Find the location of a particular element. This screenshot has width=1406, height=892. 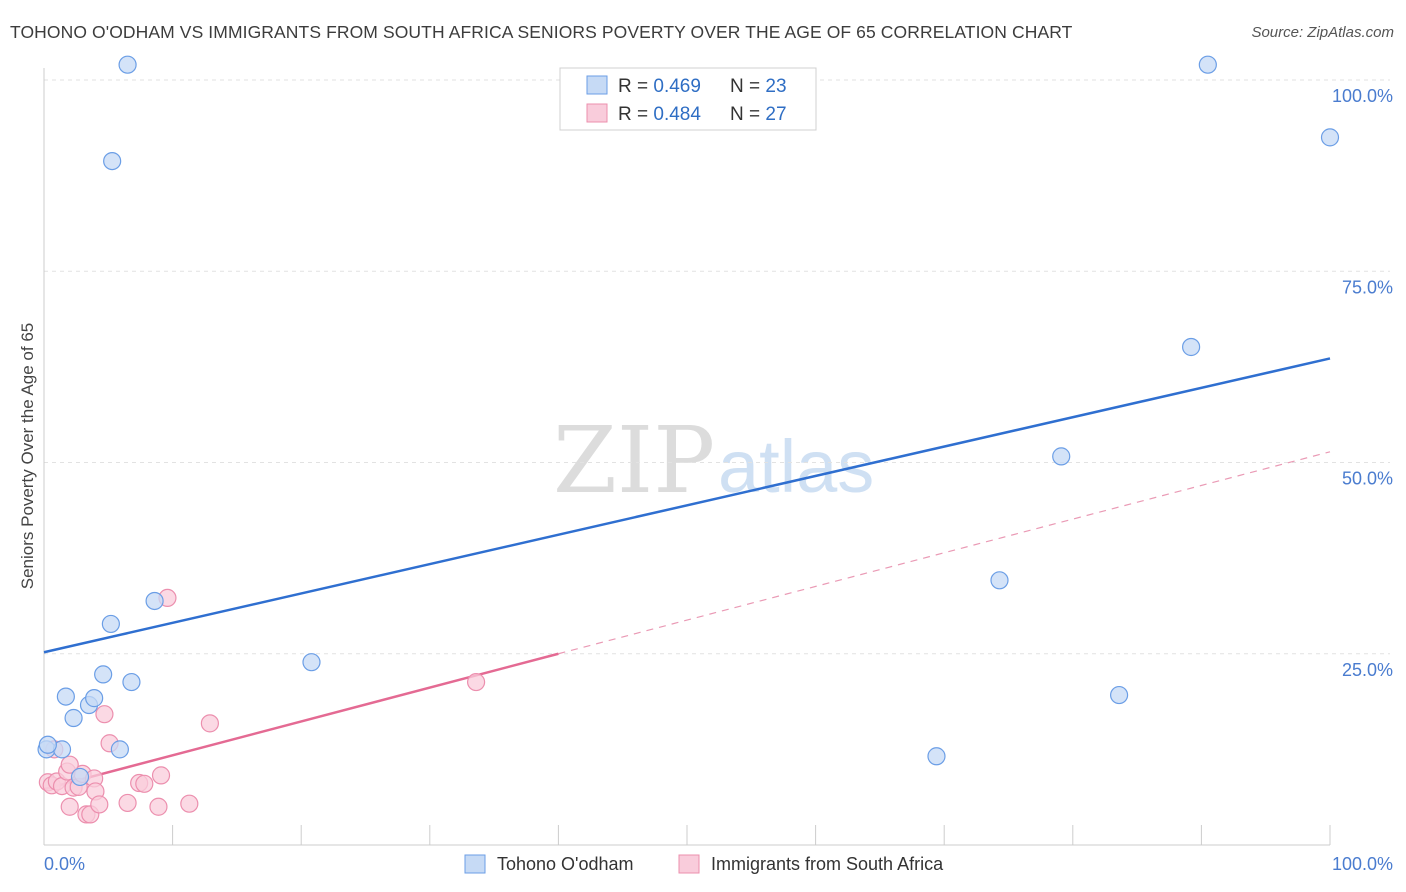

legend-r-label-1: R = is located at coordinates (635, 86).